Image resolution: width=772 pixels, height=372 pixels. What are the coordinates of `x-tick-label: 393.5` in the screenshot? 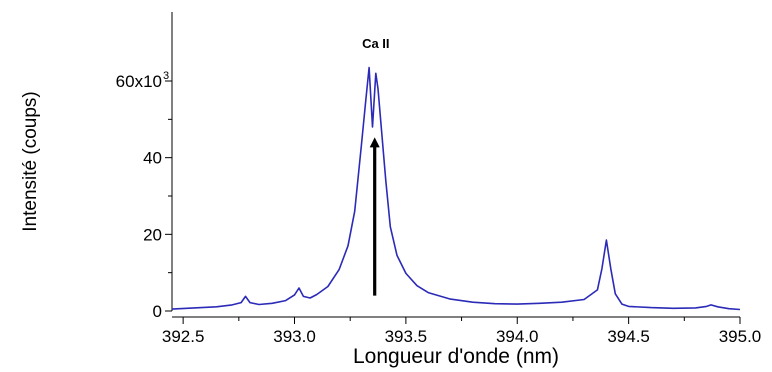 It's located at (406, 336).